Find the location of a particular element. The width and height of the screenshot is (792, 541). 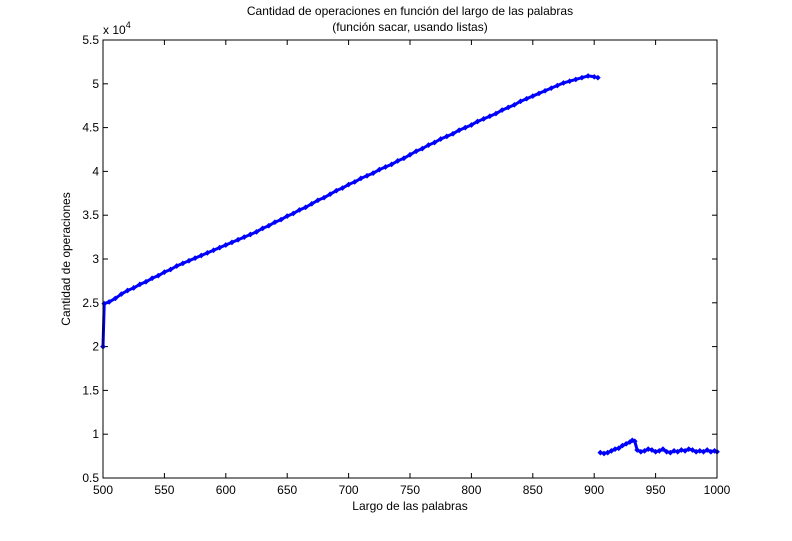

y-tick-label: 2.5 is located at coordinates (90, 303).